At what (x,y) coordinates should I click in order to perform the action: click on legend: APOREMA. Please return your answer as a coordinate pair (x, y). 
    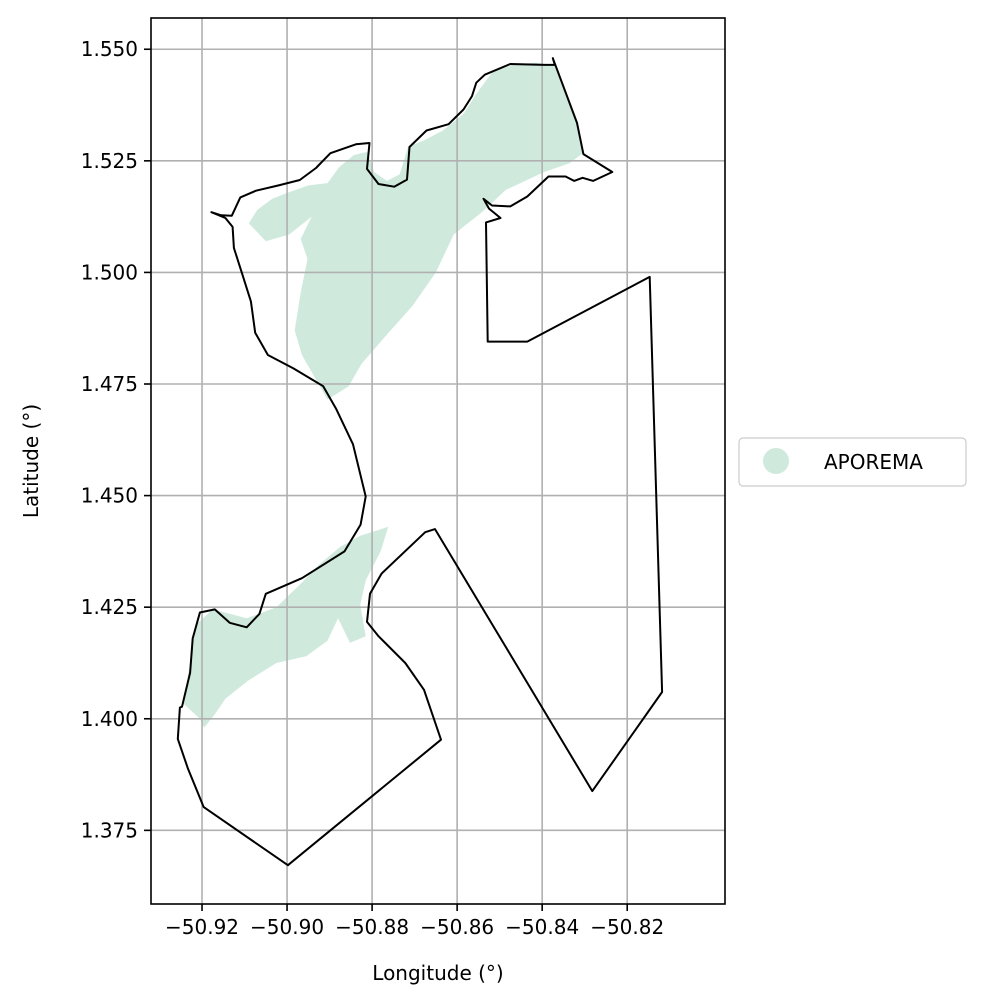
    Looking at the image, I should click on (852, 462).